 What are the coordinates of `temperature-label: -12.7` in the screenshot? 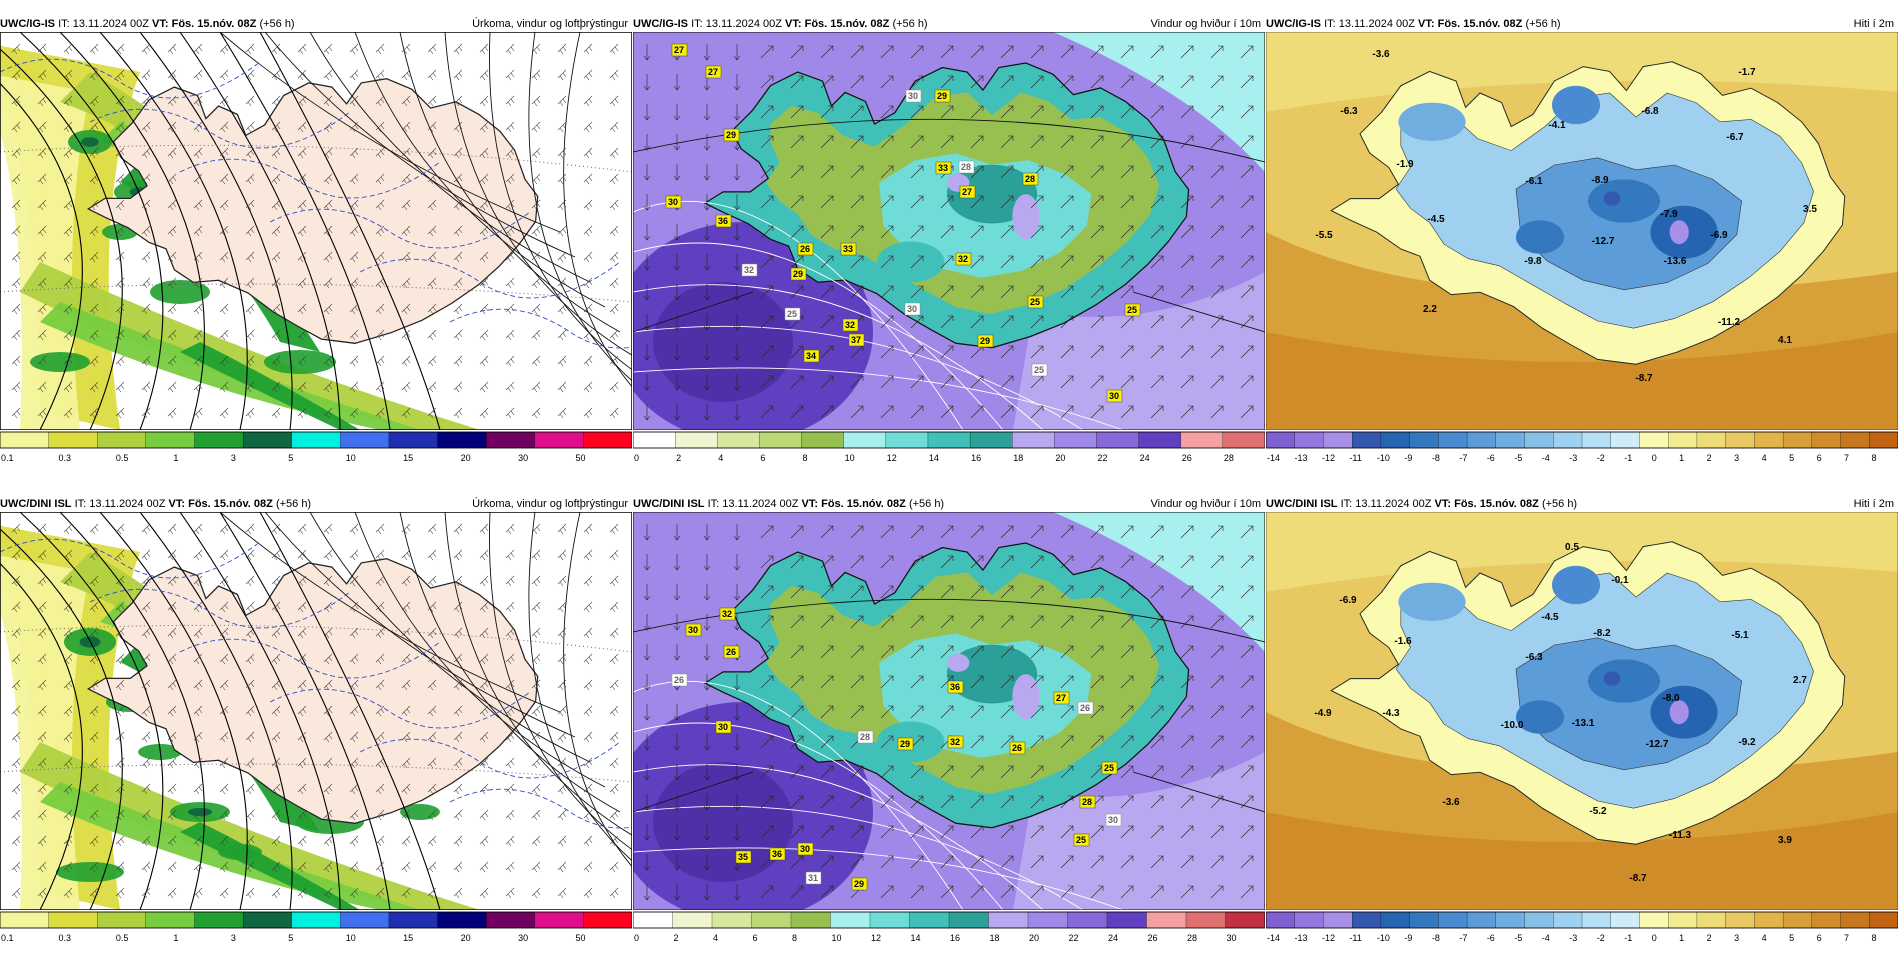 It's located at (1657, 744).